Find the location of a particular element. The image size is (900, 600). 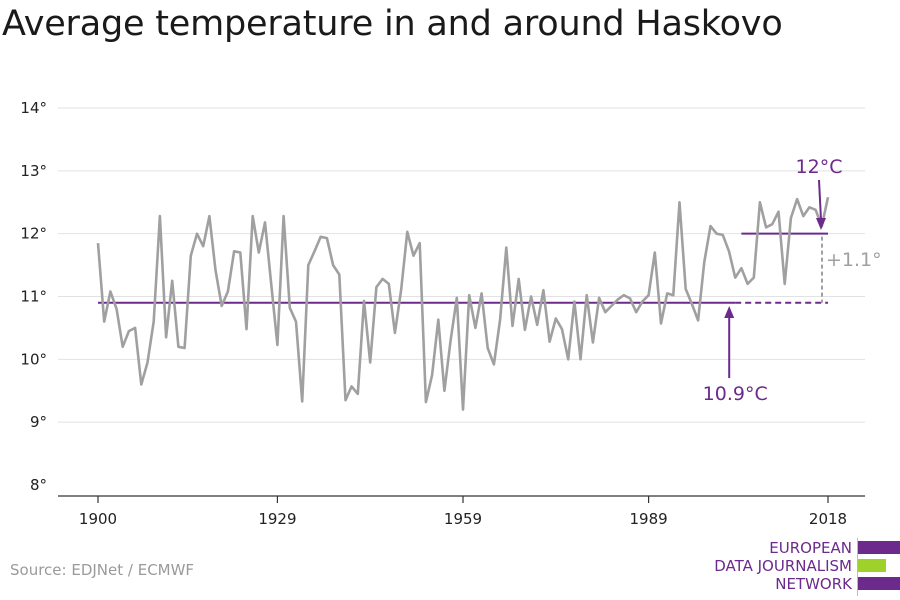

baseline-arrow-head is located at coordinates (729, 312).